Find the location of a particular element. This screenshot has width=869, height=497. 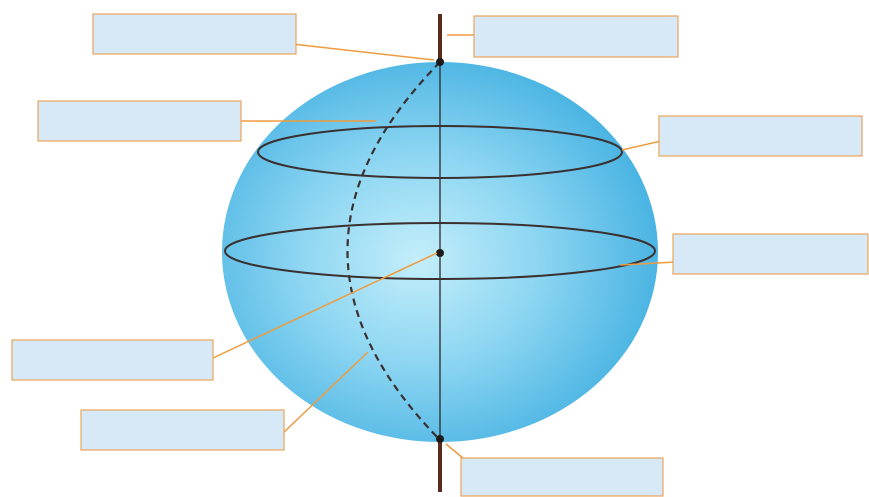

center-point is located at coordinates (440, 253).